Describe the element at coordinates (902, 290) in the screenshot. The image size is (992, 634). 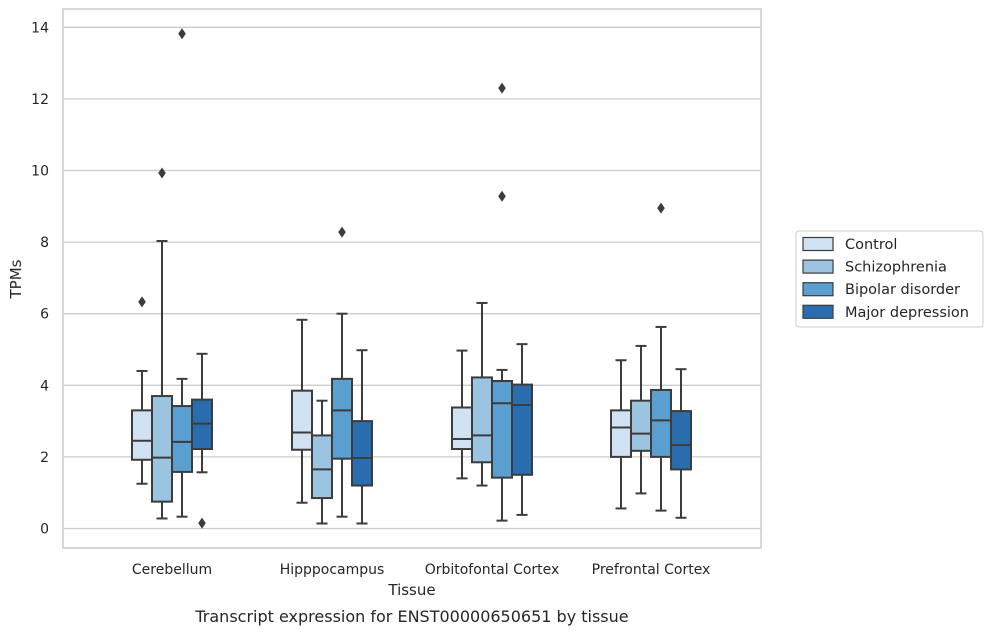
I see `legend-label: Bipolar disorder` at that location.